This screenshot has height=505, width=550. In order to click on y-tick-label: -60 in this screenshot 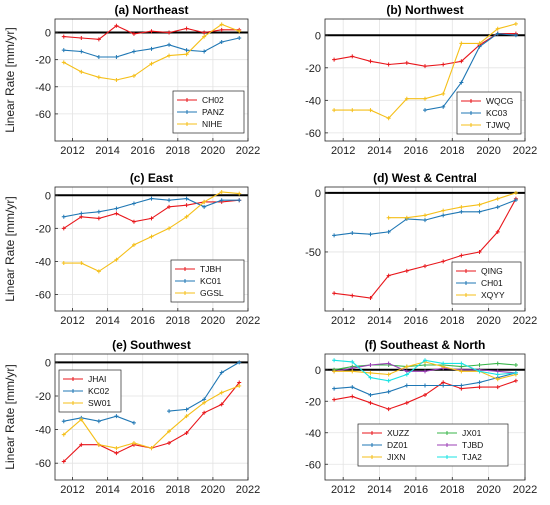, I will do `click(43, 295)`.